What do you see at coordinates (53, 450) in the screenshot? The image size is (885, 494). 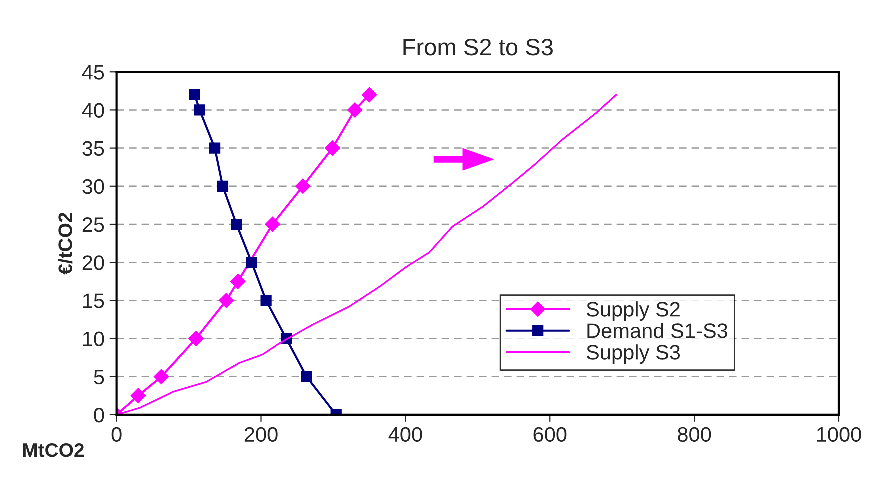 I see `x-axis-title: MtCO2` at bounding box center [53, 450].